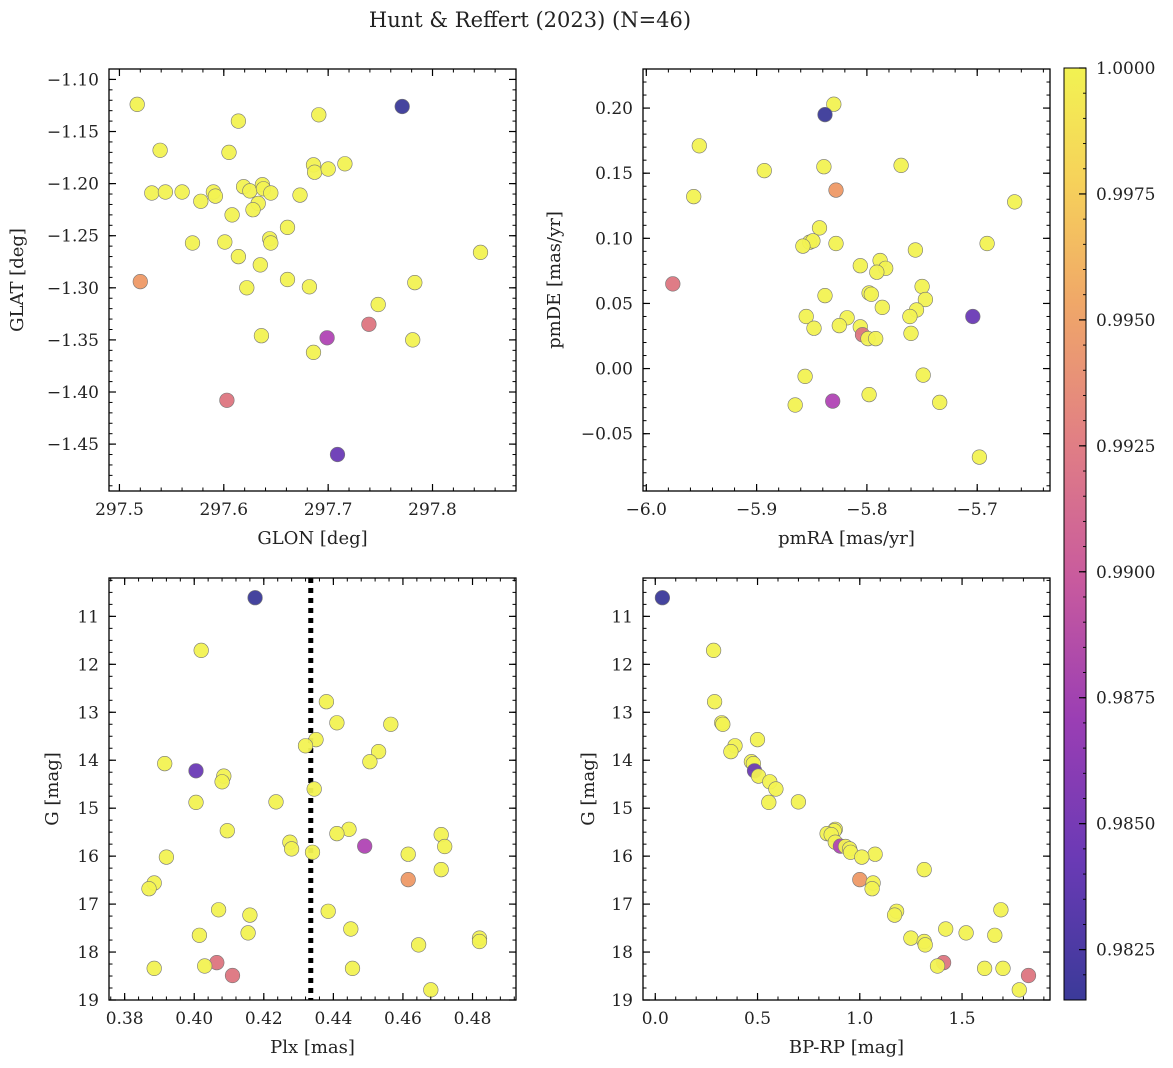 The height and width of the screenshot is (1068, 1173). What do you see at coordinates (588, 788) in the screenshot?
I see `y-axis-label: G [mag]` at bounding box center [588, 788].